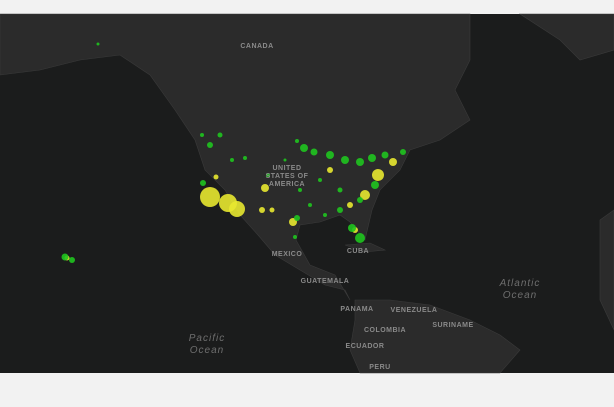 The image size is (614, 407). Describe the element at coordinates (356, 309) in the screenshot. I see `country-label: PANAMA` at that location.